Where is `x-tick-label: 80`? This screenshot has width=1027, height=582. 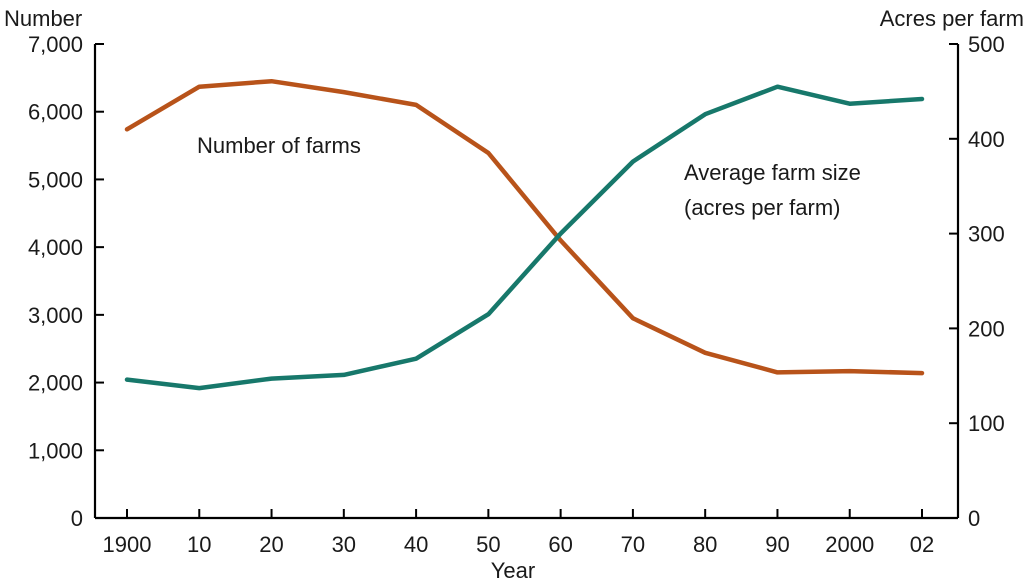 x-tick-label: 80 is located at coordinates (705, 544).